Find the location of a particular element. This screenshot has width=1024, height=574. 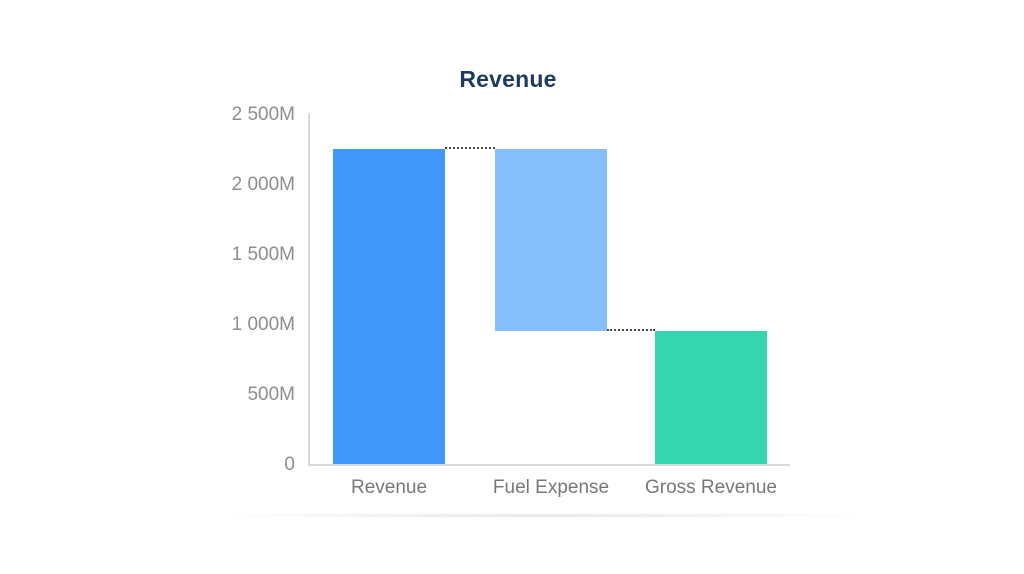

bar-fuel-expense is located at coordinates (551, 240).